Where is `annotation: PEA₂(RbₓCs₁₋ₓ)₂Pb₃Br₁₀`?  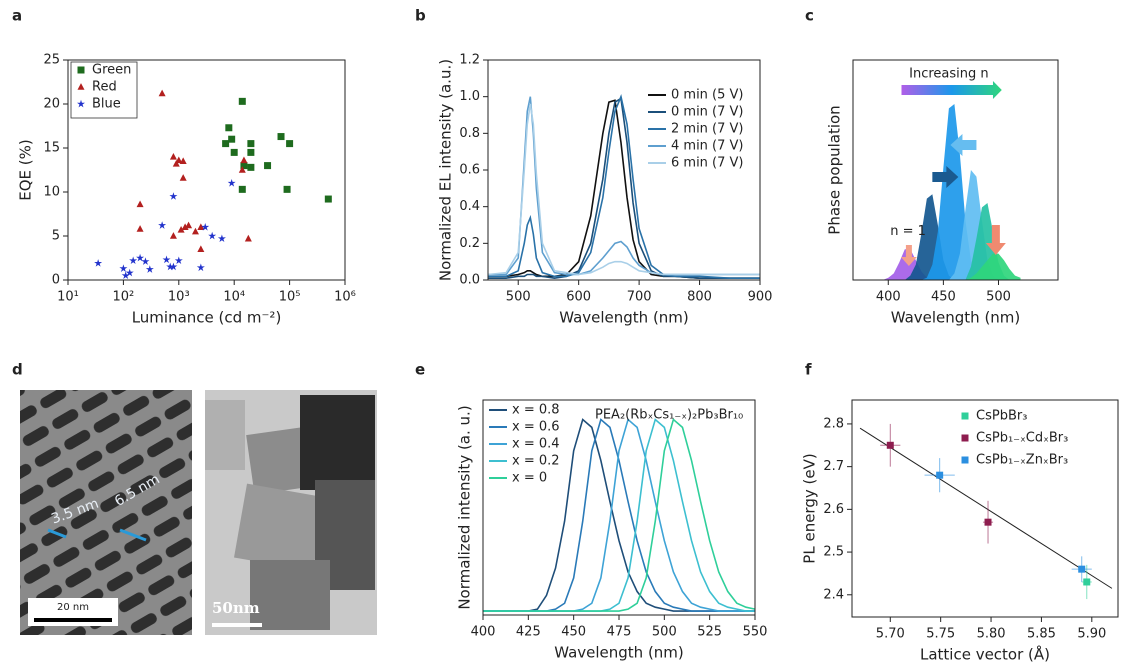
annotation: PEA₂(RbₓCs₁₋ₓ)₂Pb₃Br₁₀ is located at coordinates (669, 415).